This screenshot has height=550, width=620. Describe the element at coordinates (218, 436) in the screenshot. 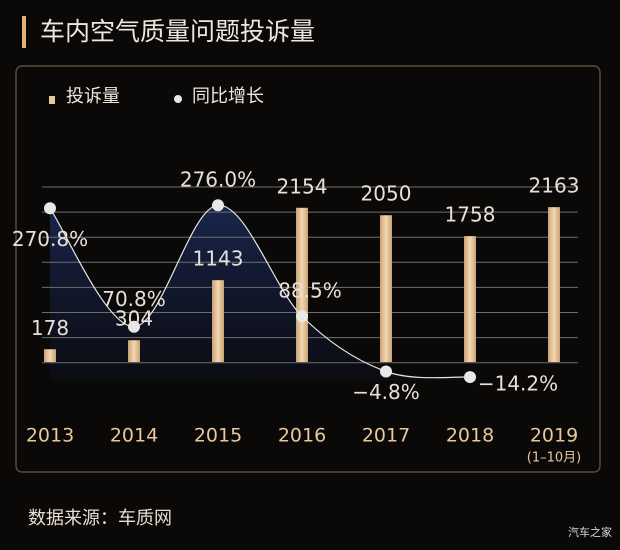

I see `x-tick-label: 2015` at that location.